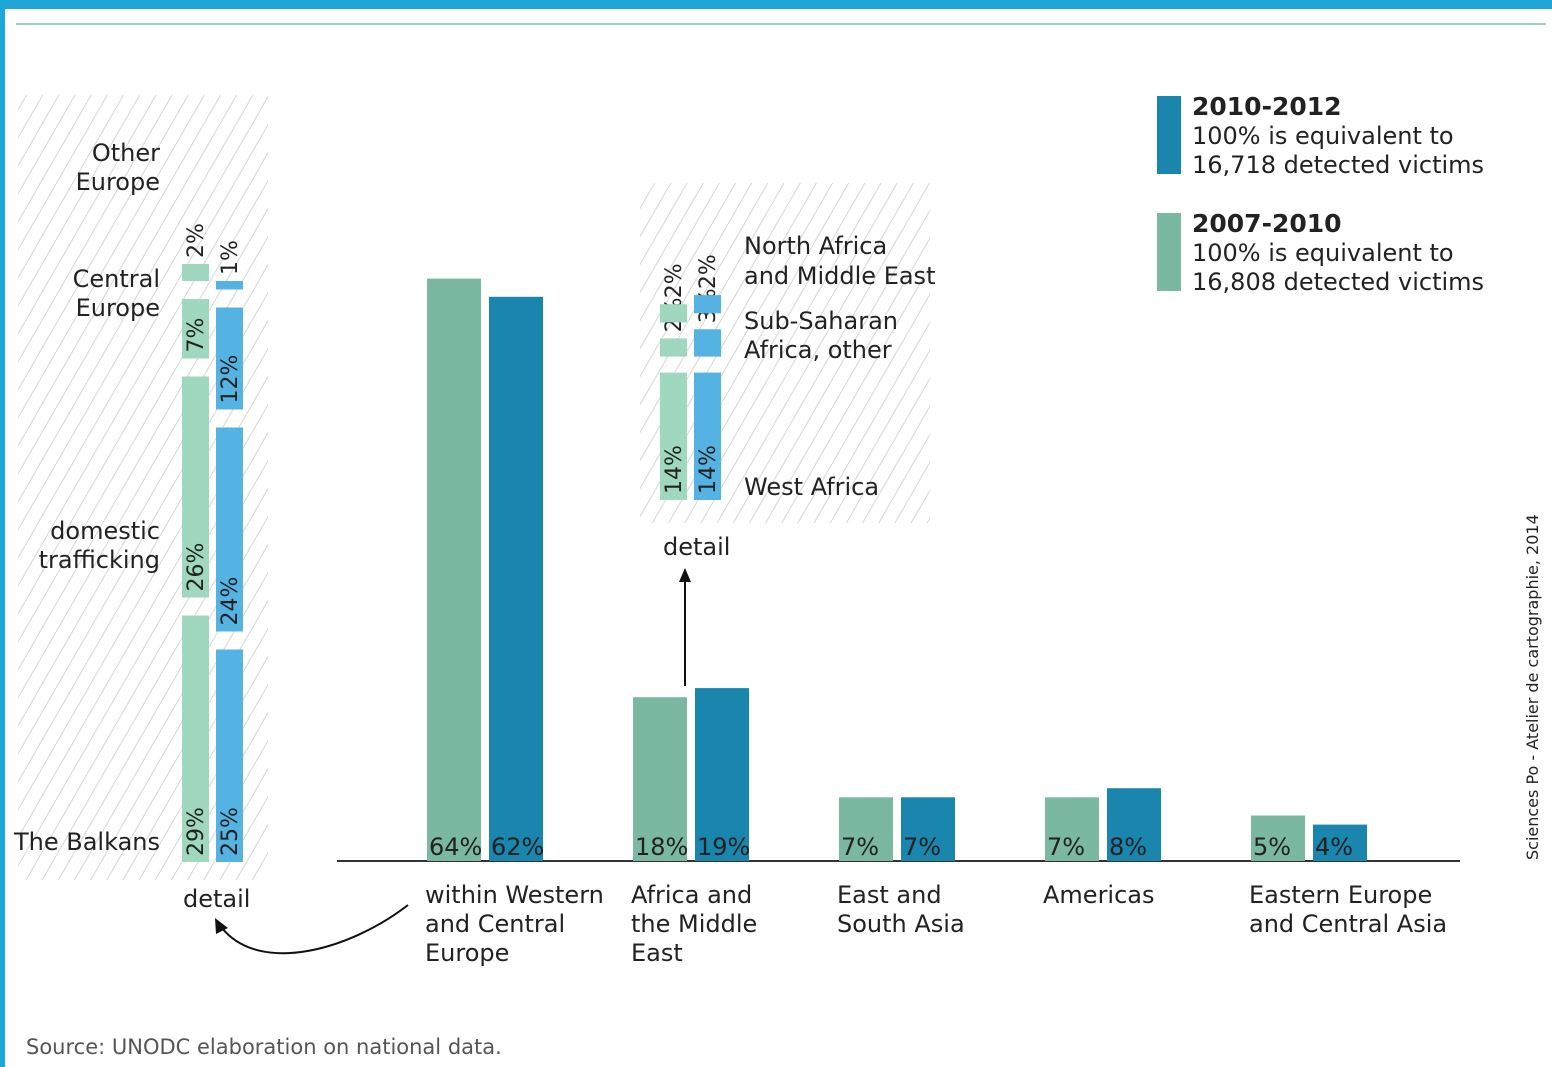 This screenshot has height=1067, width=1552. I want to click on category-label: Americas, so click(1099, 895).